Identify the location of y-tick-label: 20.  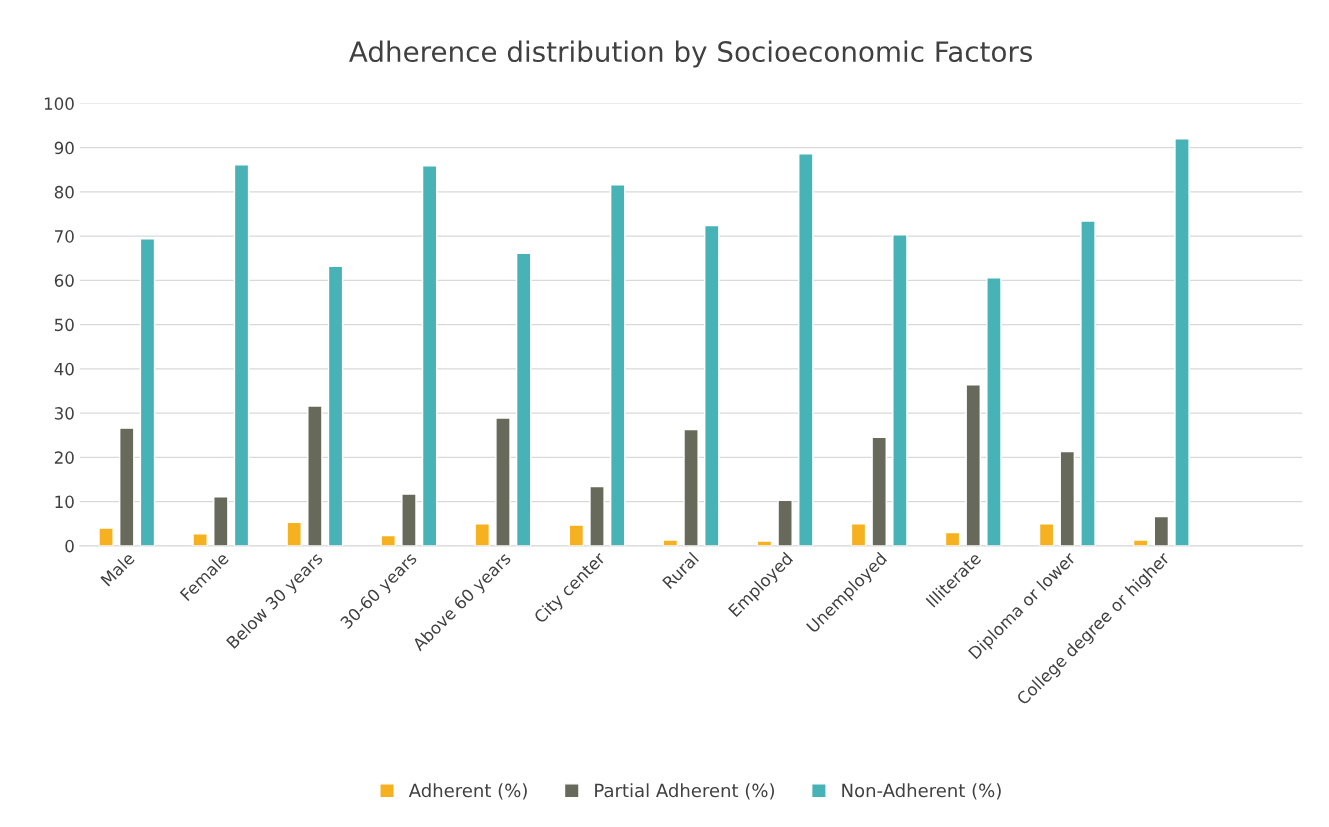
(64, 457).